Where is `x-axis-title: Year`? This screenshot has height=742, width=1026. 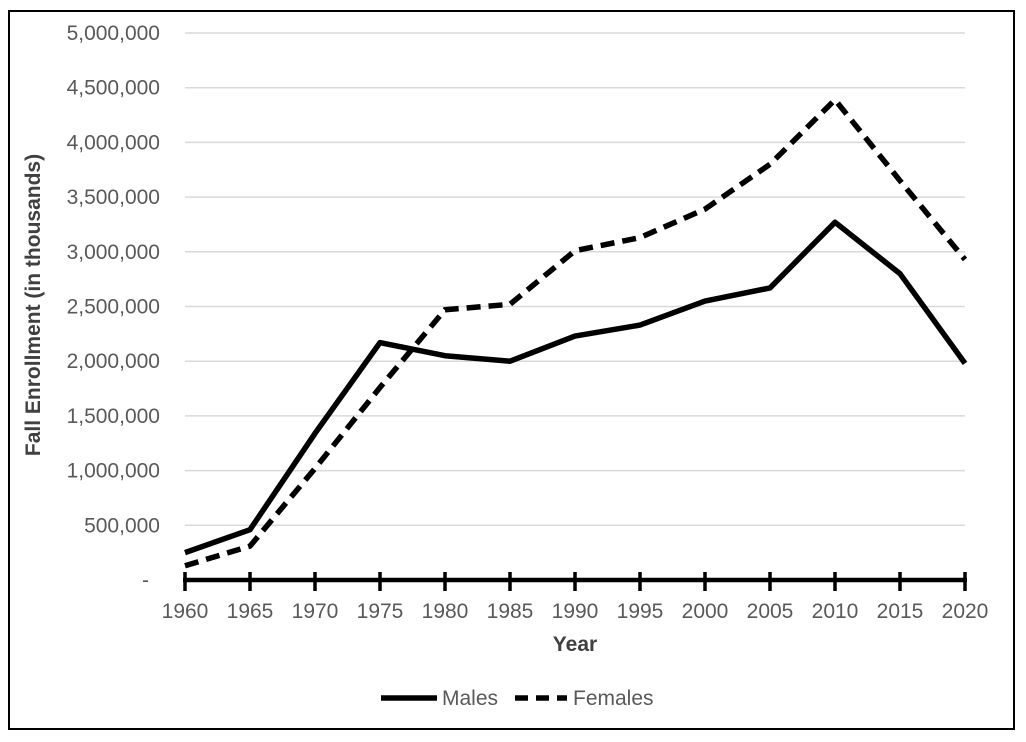
x-axis-title: Year is located at coordinates (575, 644).